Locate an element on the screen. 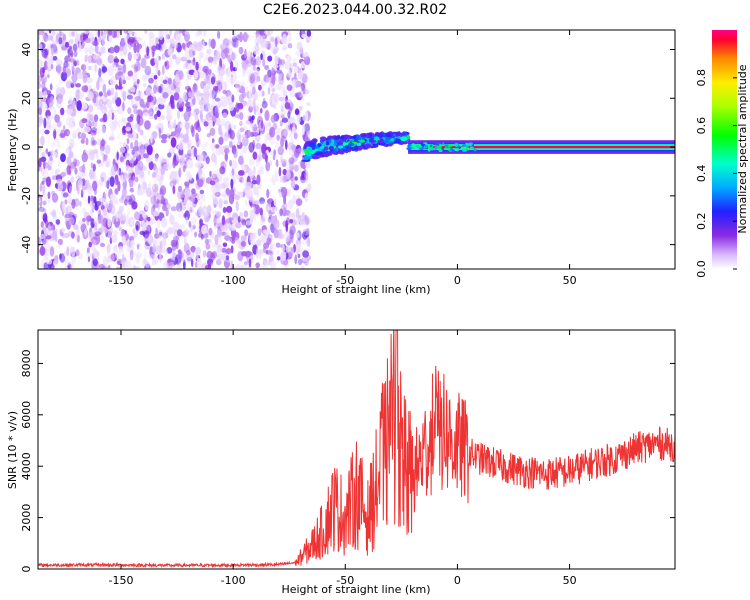 This screenshot has width=750, height=600. spectrogram-y-tick-label: -40 is located at coordinates (26, 245).